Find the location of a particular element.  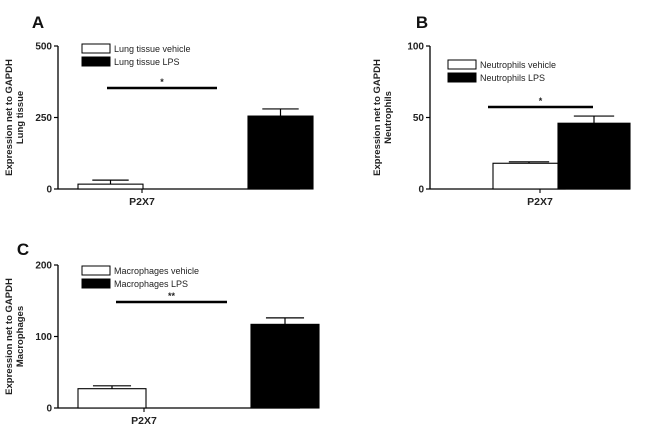

panel-label: C is located at coordinates (23, 249).